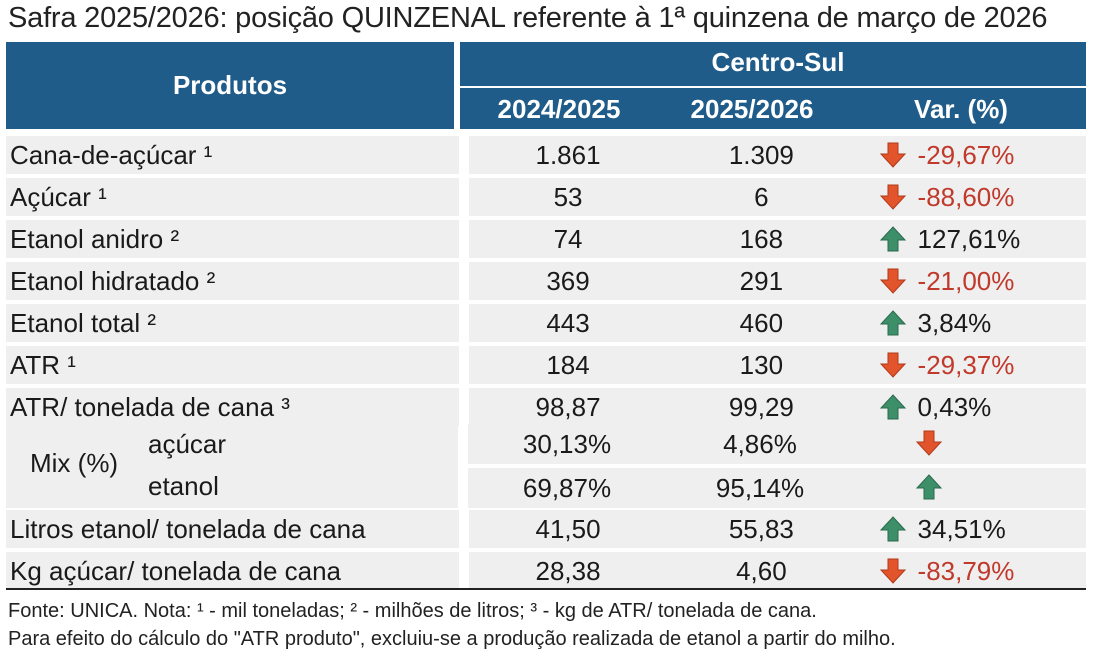  What do you see at coordinates (568, 281) in the screenshot?
I see `row-value-2024: 369` at bounding box center [568, 281].